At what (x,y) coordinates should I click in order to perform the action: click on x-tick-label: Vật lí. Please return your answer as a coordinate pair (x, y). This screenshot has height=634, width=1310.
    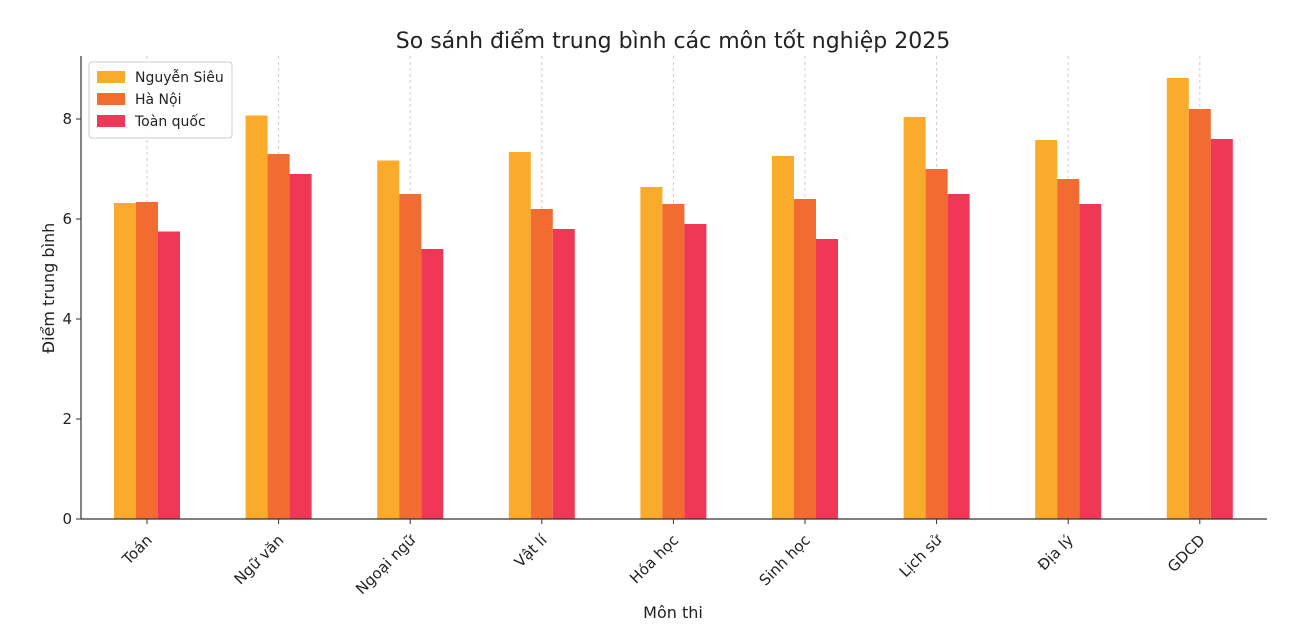
    Looking at the image, I should click on (531, 551).